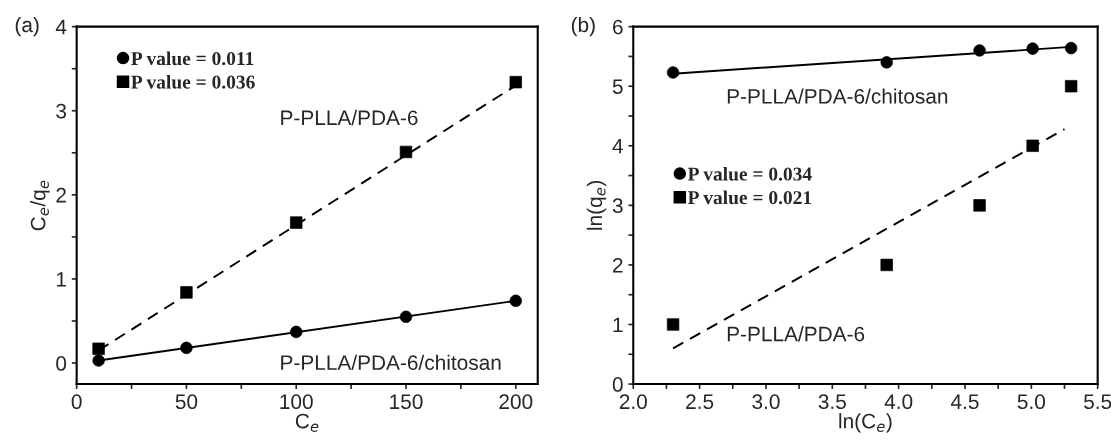  I want to click on legend-label: P value = 0.036, so click(193, 81).